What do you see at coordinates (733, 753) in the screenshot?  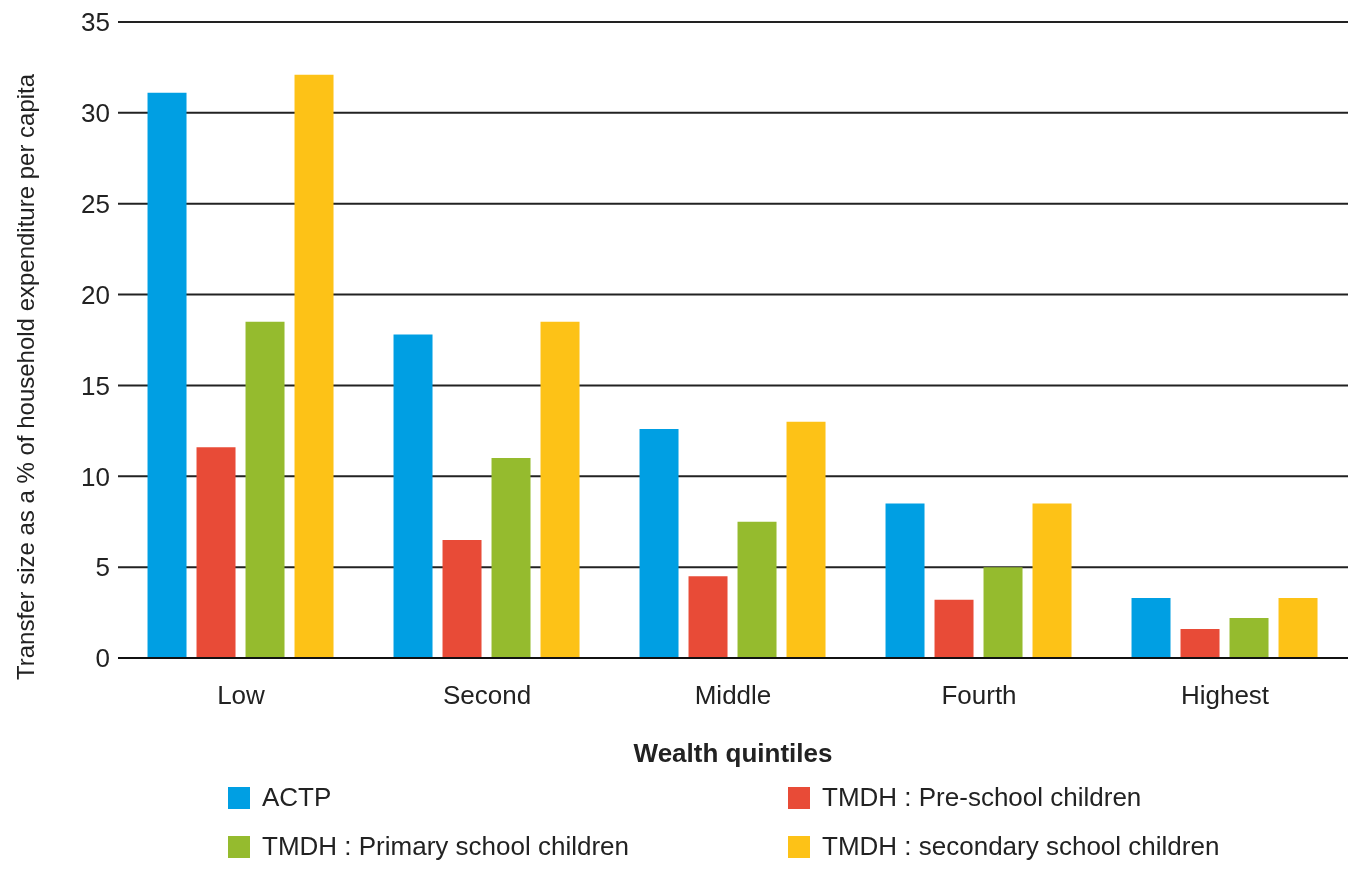 I see `x-axis-title: Wealth quintiles` at bounding box center [733, 753].